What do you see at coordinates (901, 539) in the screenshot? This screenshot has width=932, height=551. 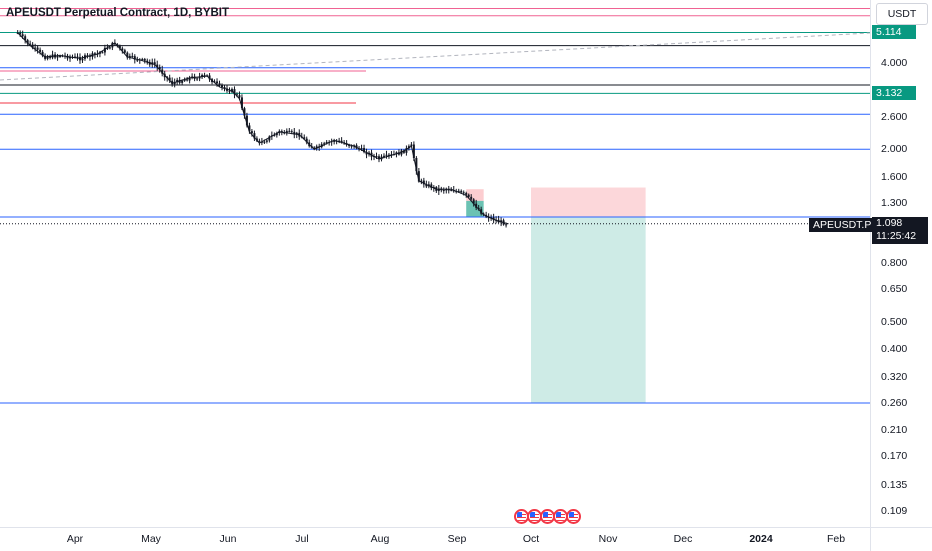 I see `scale-corner` at bounding box center [901, 539].